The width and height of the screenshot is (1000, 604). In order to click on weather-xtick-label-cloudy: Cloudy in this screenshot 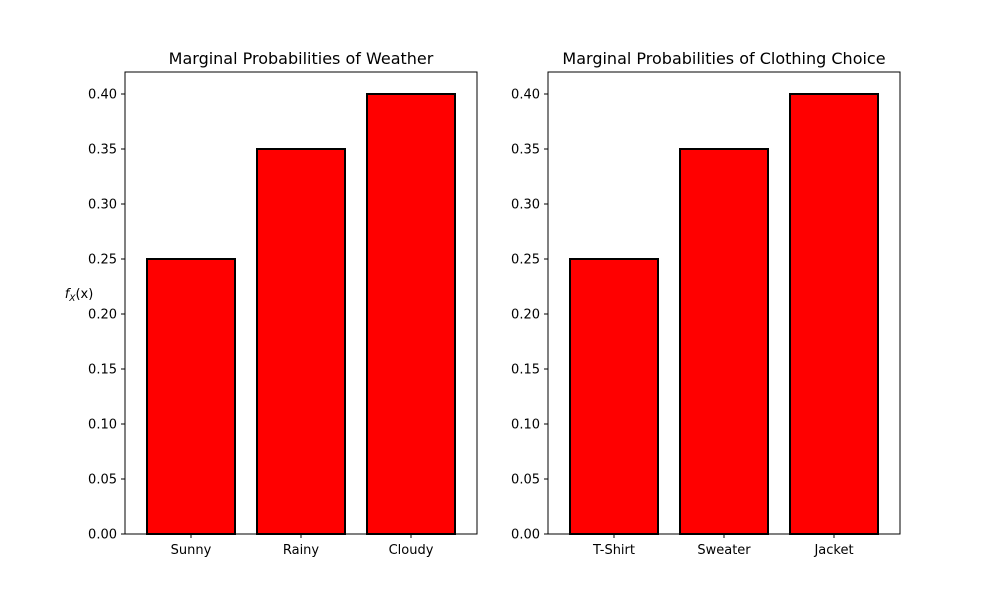, I will do `click(411, 550)`.